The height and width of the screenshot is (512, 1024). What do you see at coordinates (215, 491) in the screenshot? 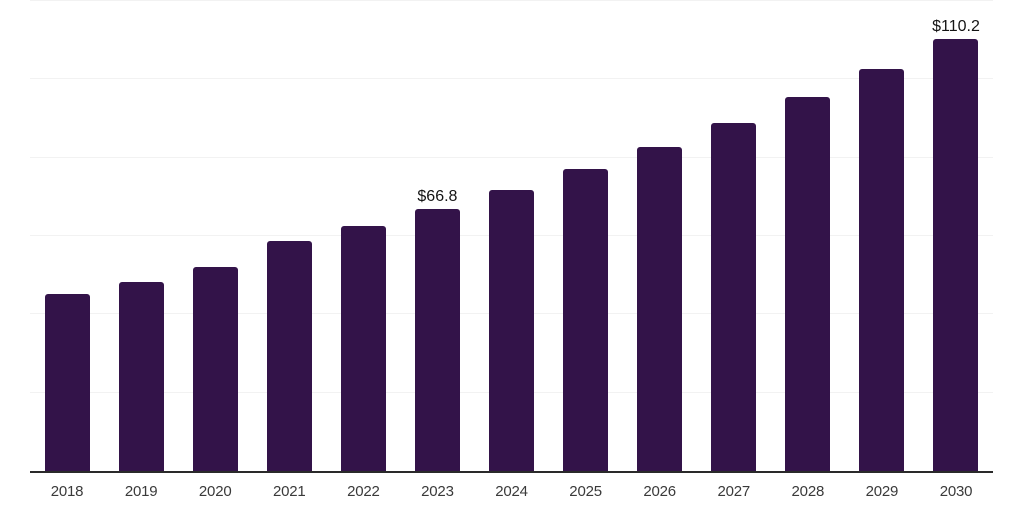
I see `x-tick-label-2020: 2020` at bounding box center [215, 491].